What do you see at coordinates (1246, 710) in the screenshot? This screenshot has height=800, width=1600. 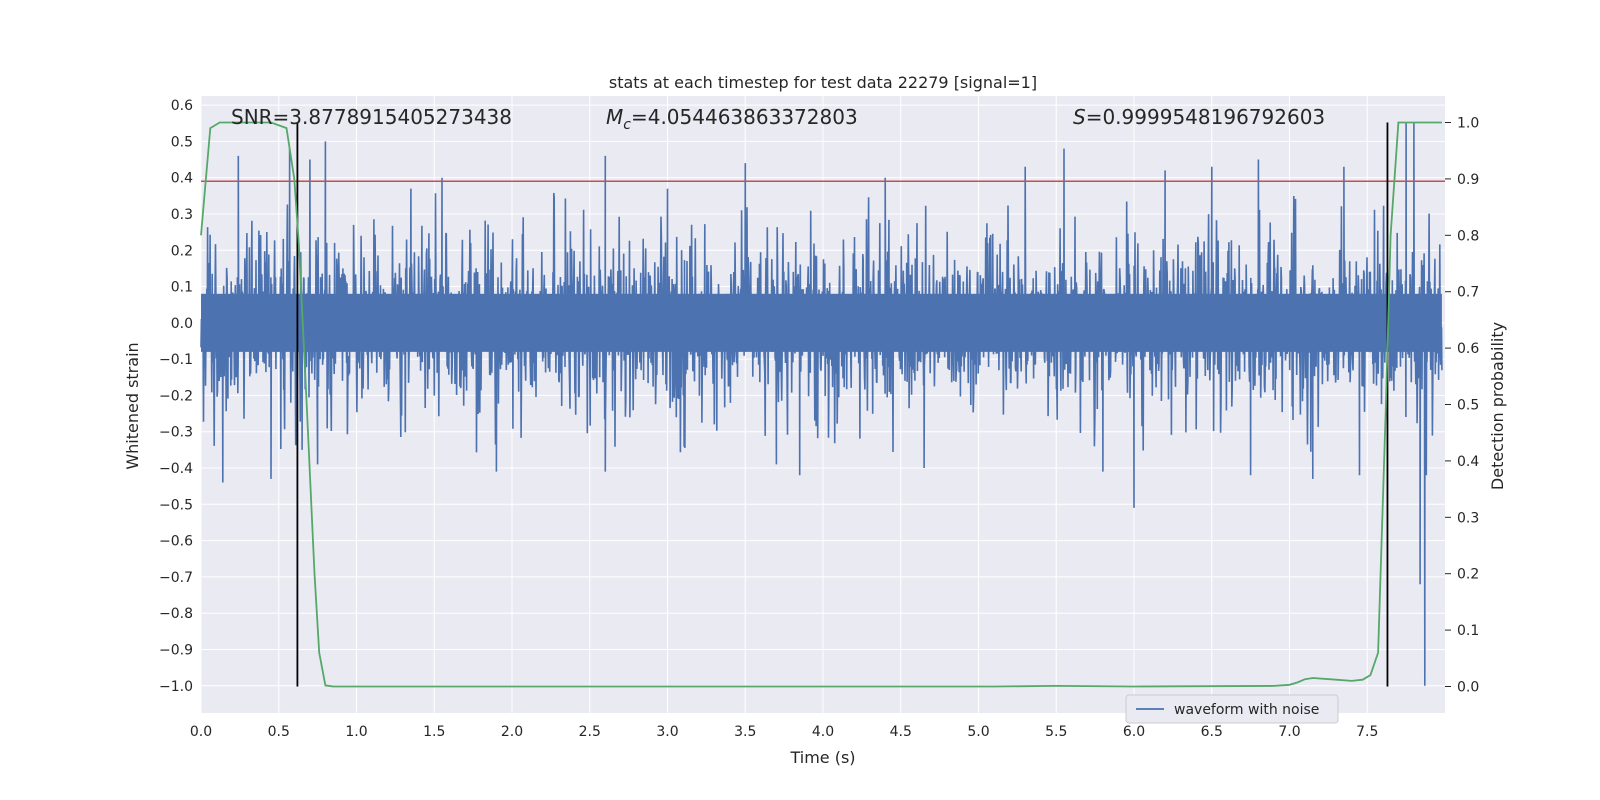 I see `legend-label: waveform with noise` at bounding box center [1246, 710].